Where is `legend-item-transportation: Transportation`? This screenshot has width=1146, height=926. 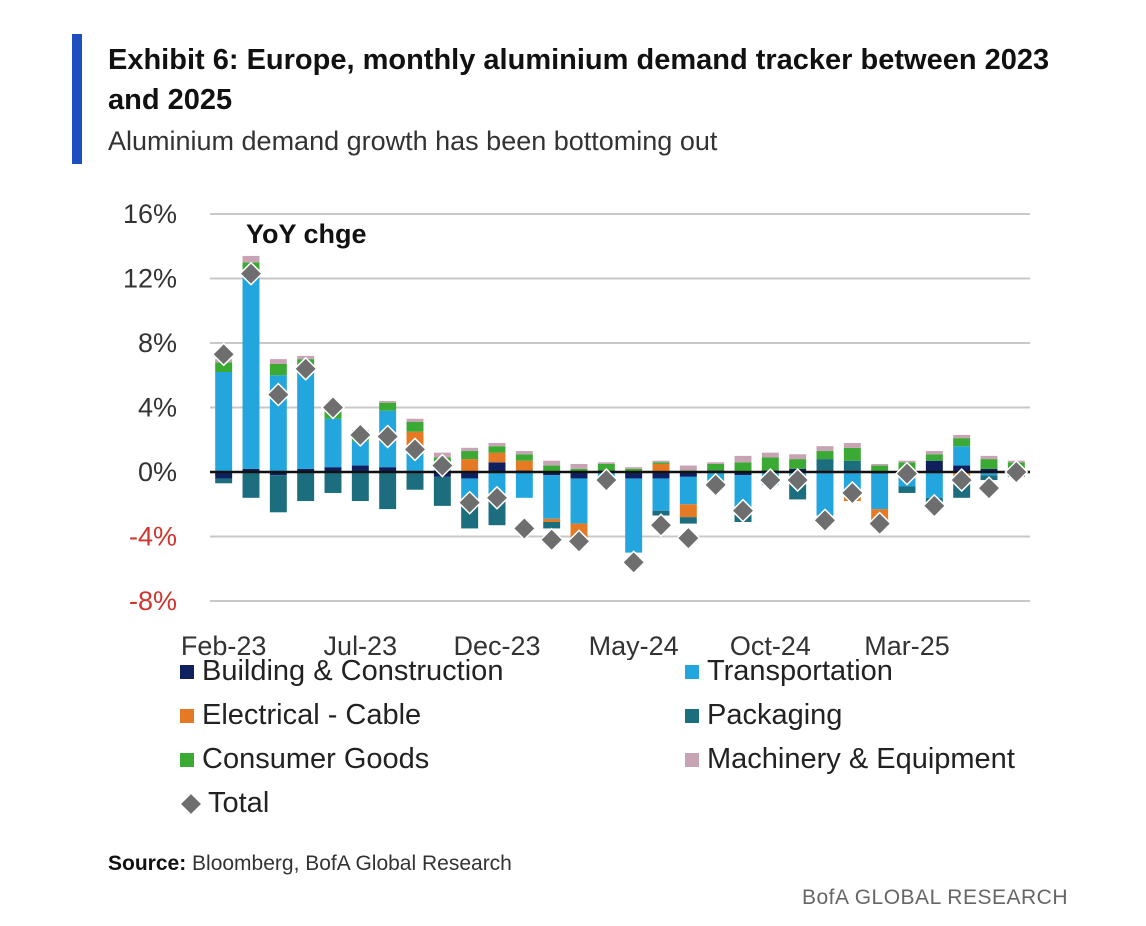 legend-item-transportation: Transportation is located at coordinates (789, 671).